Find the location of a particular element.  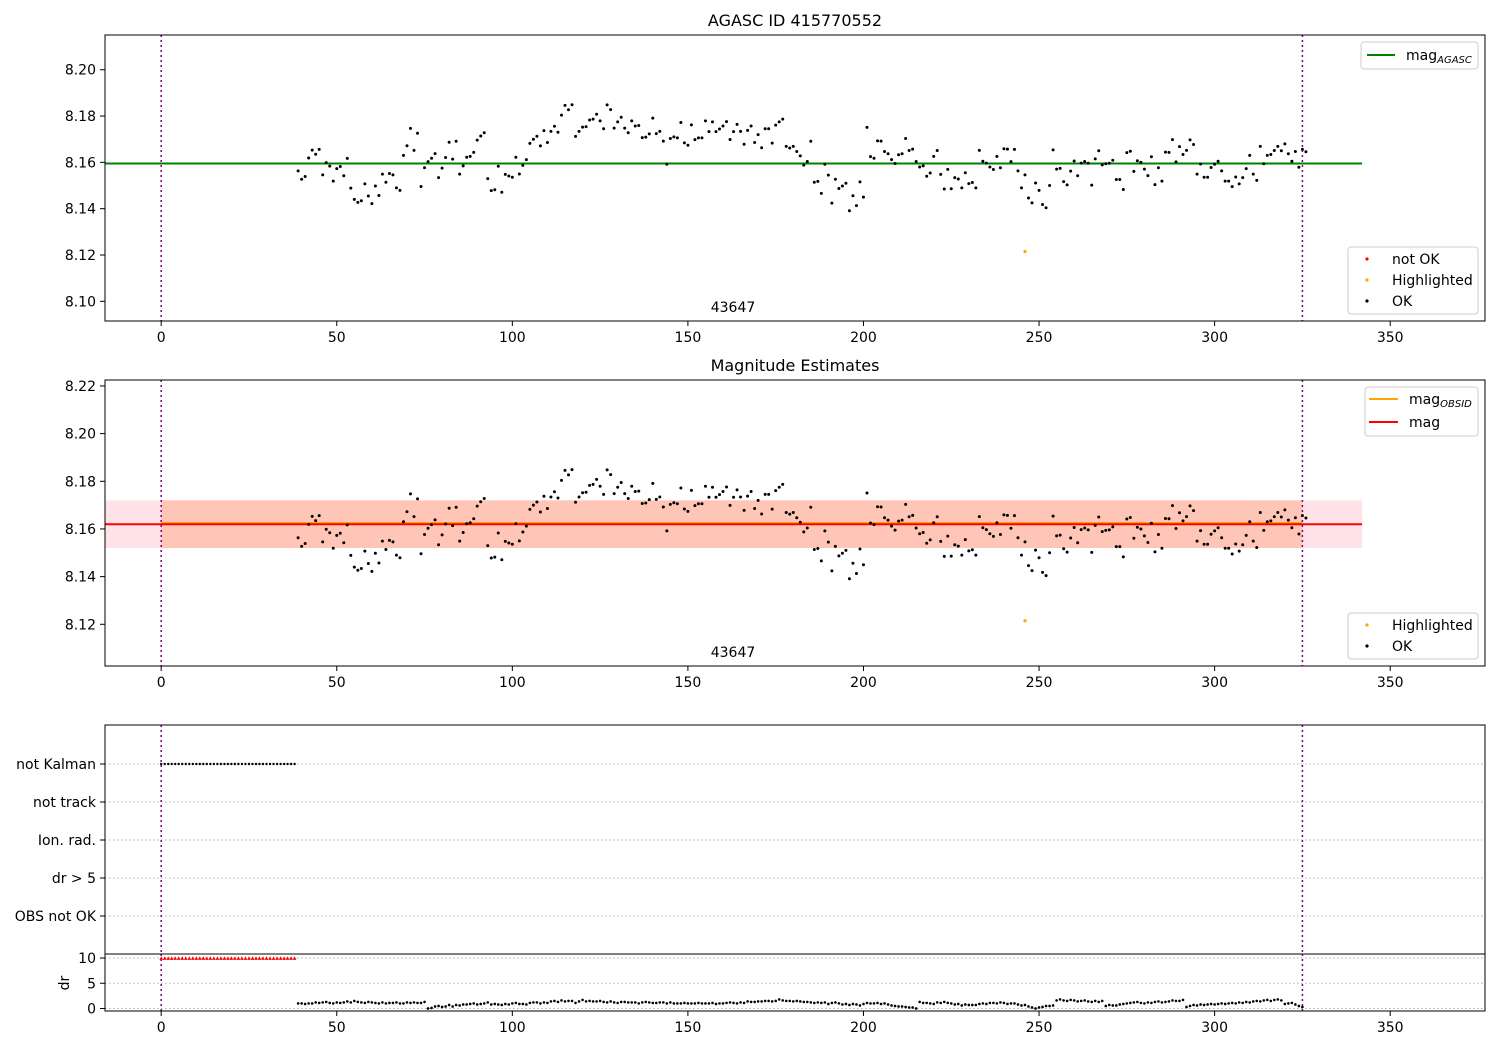

legend-mag-label: mag is located at coordinates (1424, 423).